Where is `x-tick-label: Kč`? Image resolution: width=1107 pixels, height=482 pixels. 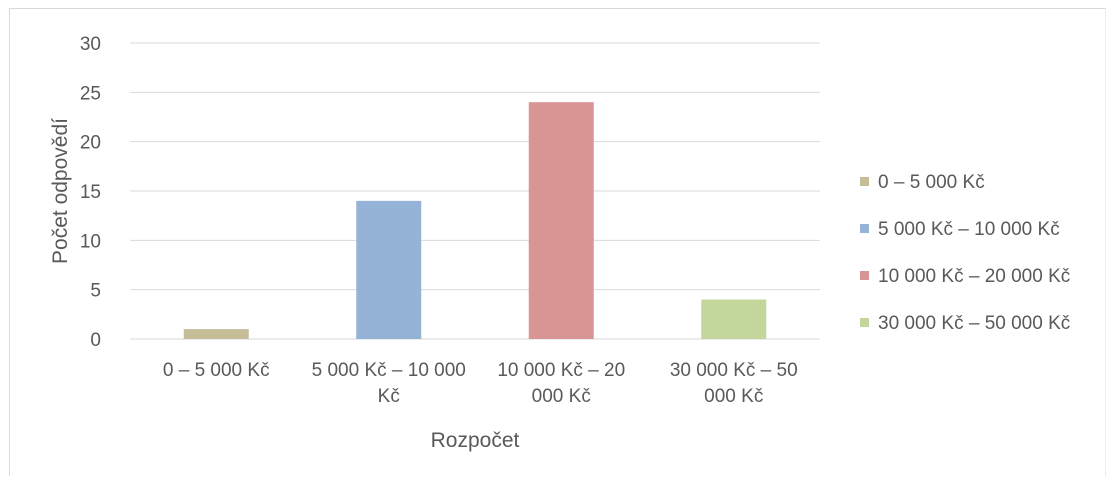
x-tick-label: Kč is located at coordinates (389, 396).